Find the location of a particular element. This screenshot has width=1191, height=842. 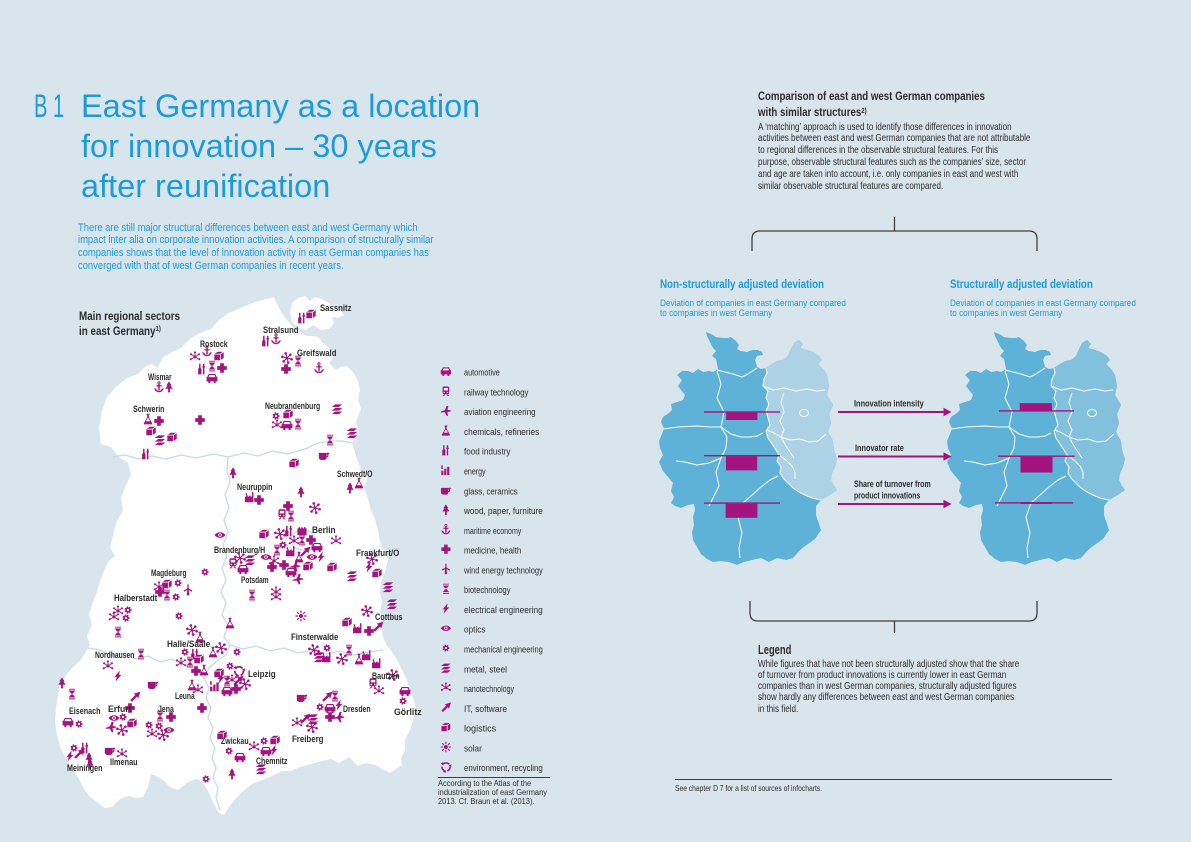

svg-text: Bautzen is located at coordinates (386, 676).